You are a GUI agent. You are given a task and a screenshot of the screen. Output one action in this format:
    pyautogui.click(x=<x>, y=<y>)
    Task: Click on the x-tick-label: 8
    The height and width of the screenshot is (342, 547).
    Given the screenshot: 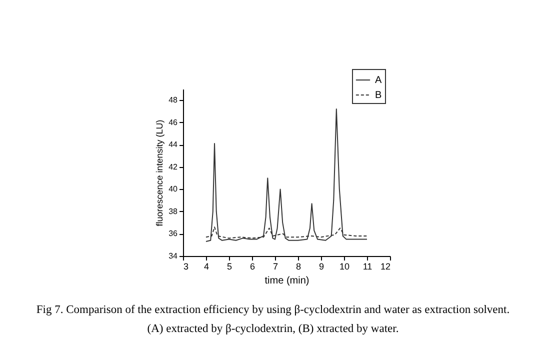 What is the action you would take?
    pyautogui.click(x=299, y=267)
    